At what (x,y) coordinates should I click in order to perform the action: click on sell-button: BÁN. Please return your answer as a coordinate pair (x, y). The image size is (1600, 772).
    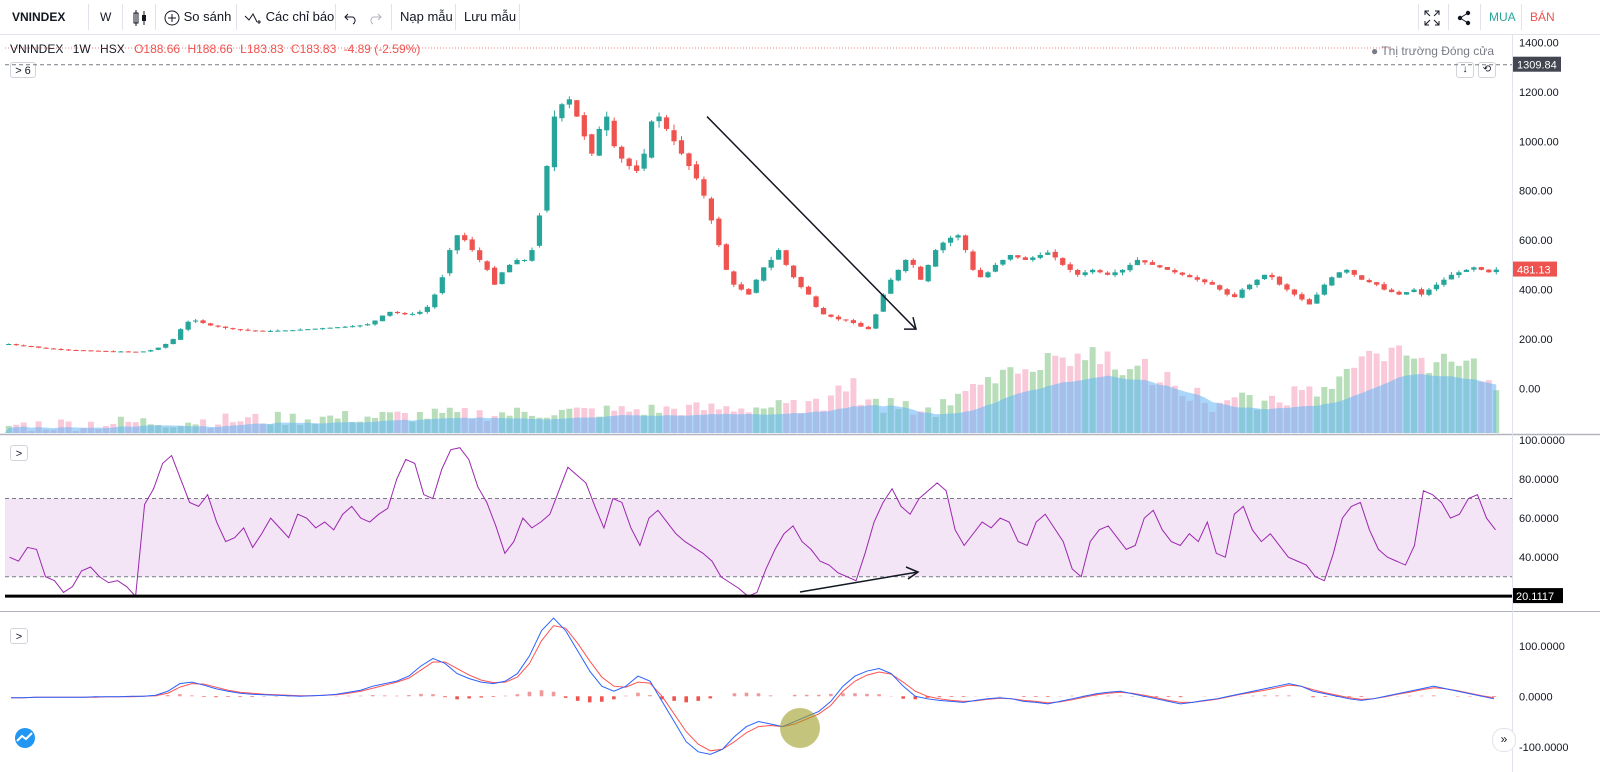
    Looking at the image, I should click on (1542, 17).